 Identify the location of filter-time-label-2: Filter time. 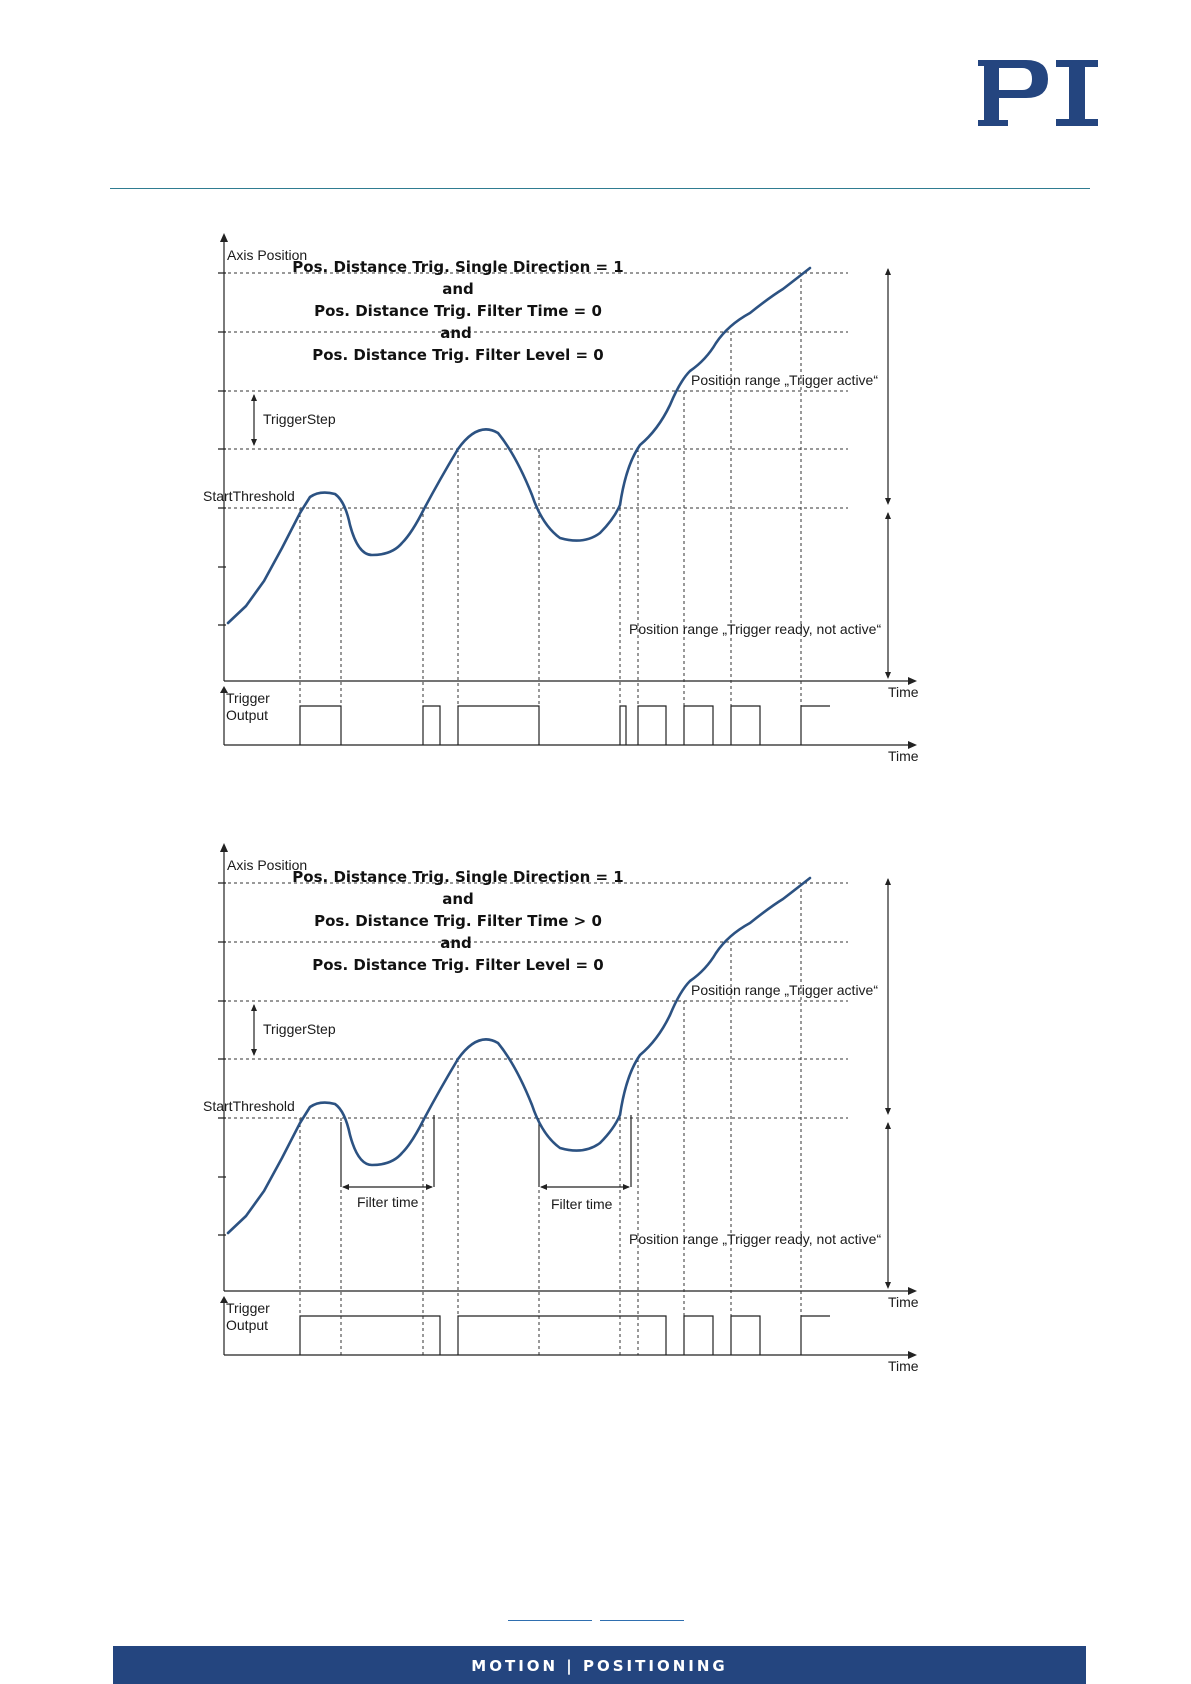
(582, 1204).